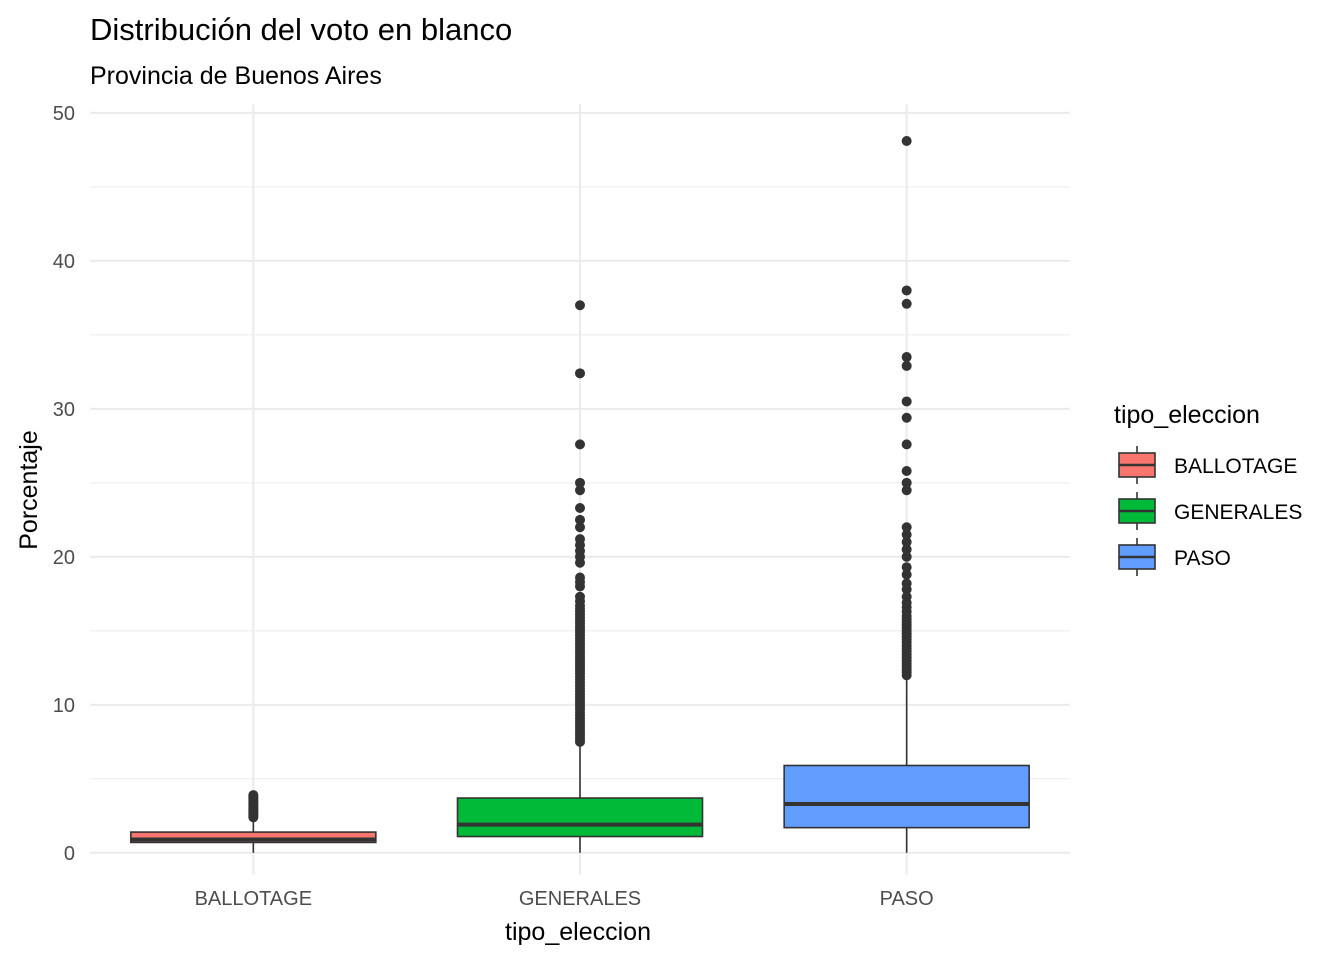 This screenshot has height=960, width=1344. I want to click on legend-label: GENERALES, so click(1238, 512).